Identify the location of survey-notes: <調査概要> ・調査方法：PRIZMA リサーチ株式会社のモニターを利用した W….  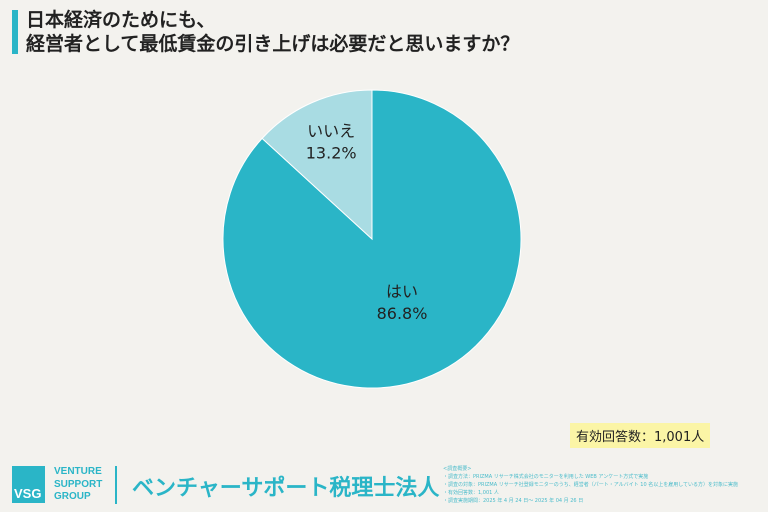
(590, 485).